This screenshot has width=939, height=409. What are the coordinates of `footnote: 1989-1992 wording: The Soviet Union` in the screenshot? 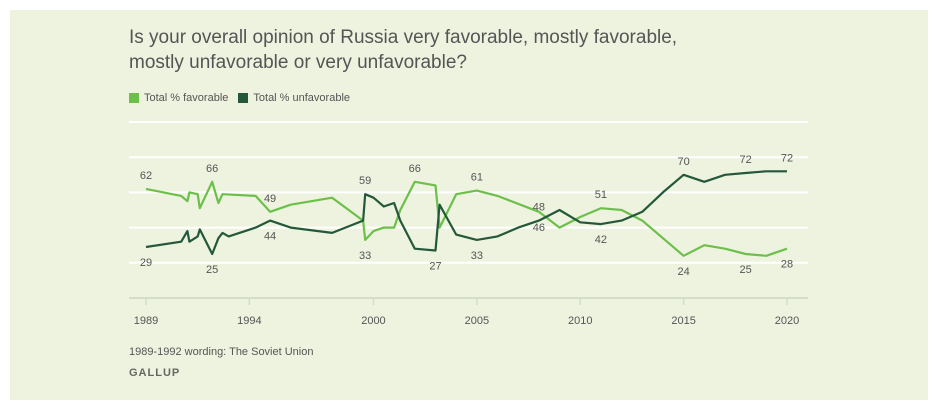 It's located at (221, 352).